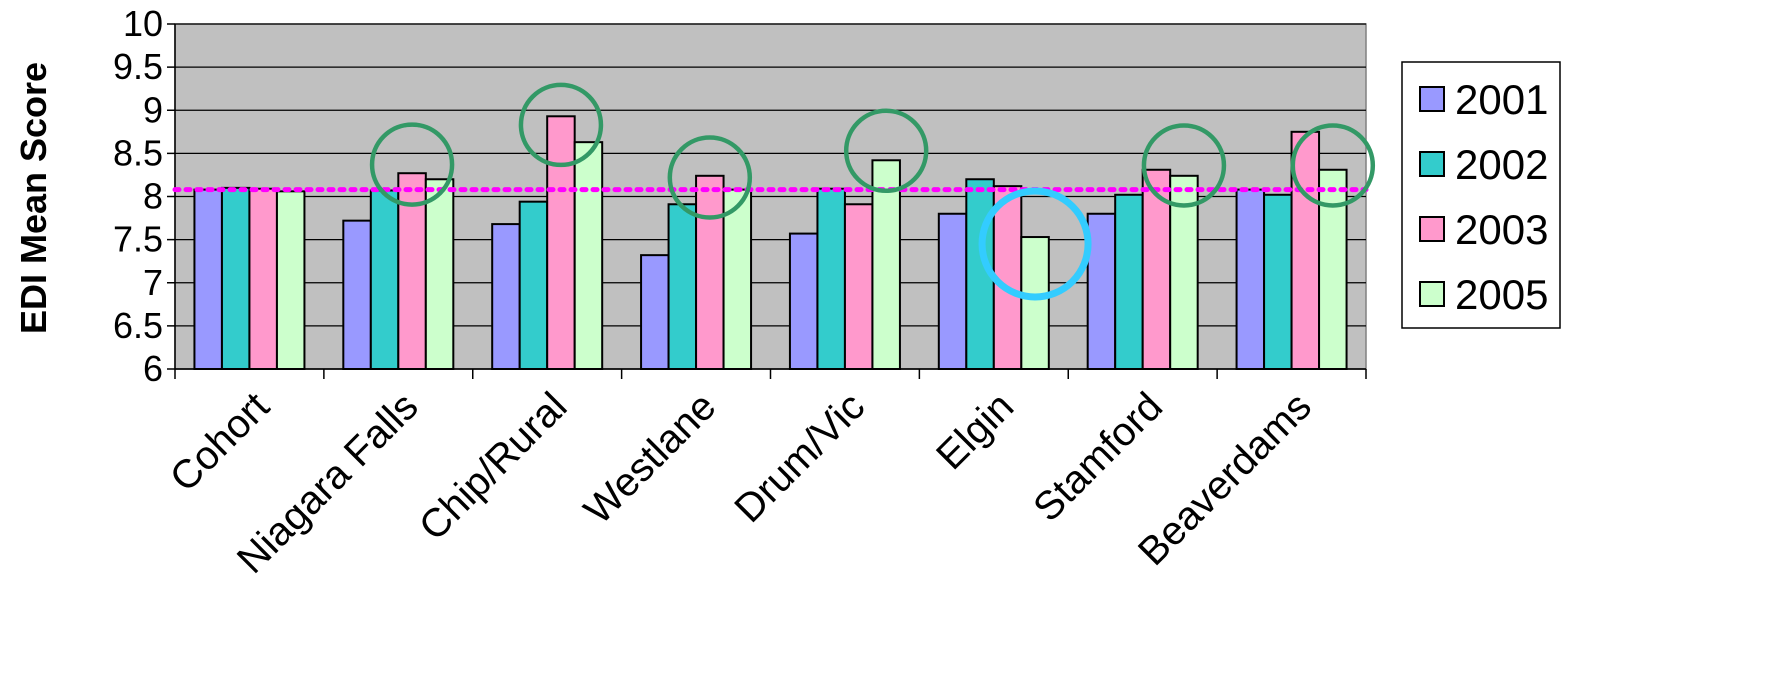 The height and width of the screenshot is (692, 1786). Describe the element at coordinates (143, 23) in the screenshot. I see `y-tick-label: 10` at that location.